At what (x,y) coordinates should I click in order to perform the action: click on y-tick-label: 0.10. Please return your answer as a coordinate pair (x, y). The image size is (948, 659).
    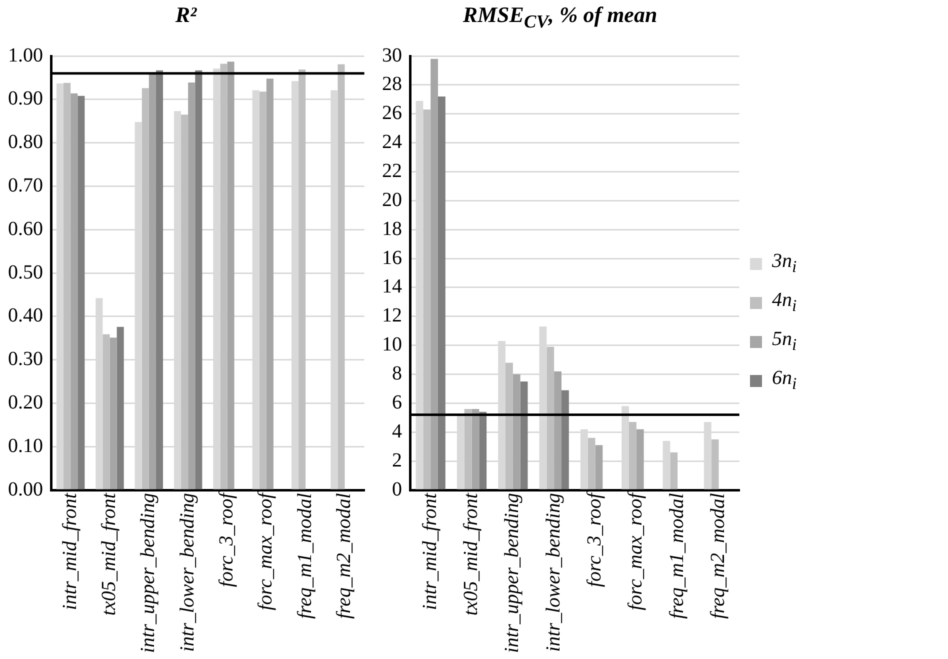
    Looking at the image, I should click on (25, 445).